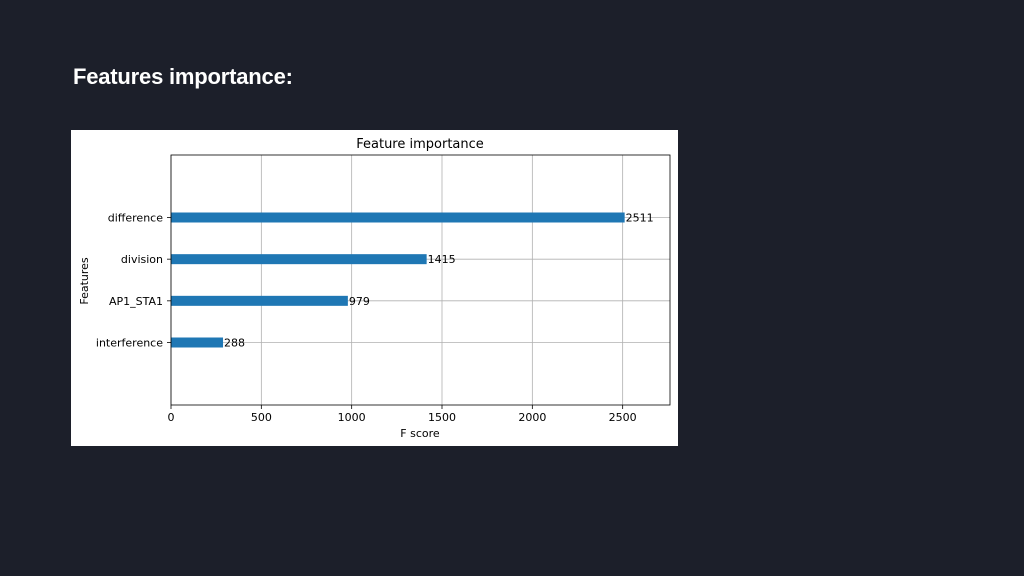  Describe the element at coordinates (84, 281) in the screenshot. I see `y-axis-label: Features` at that location.